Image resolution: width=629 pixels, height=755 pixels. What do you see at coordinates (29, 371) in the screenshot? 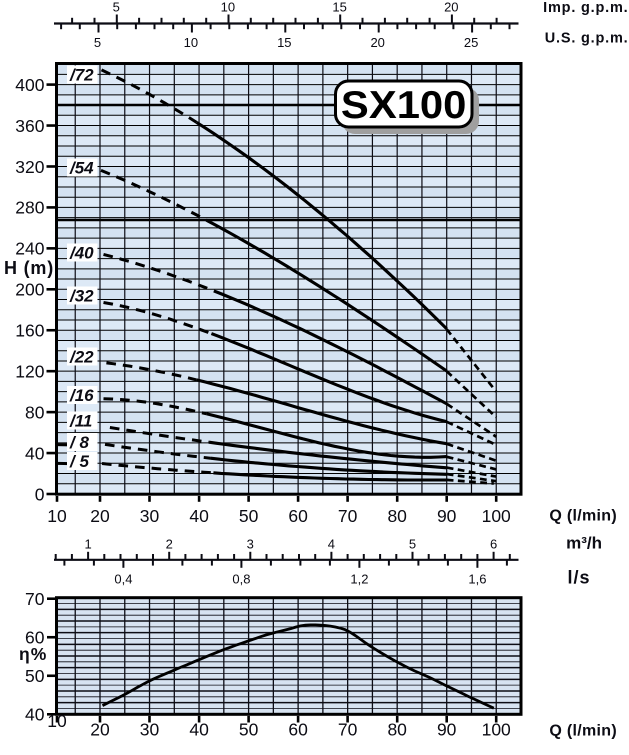
I see `svg-text: 120` at bounding box center [29, 371].